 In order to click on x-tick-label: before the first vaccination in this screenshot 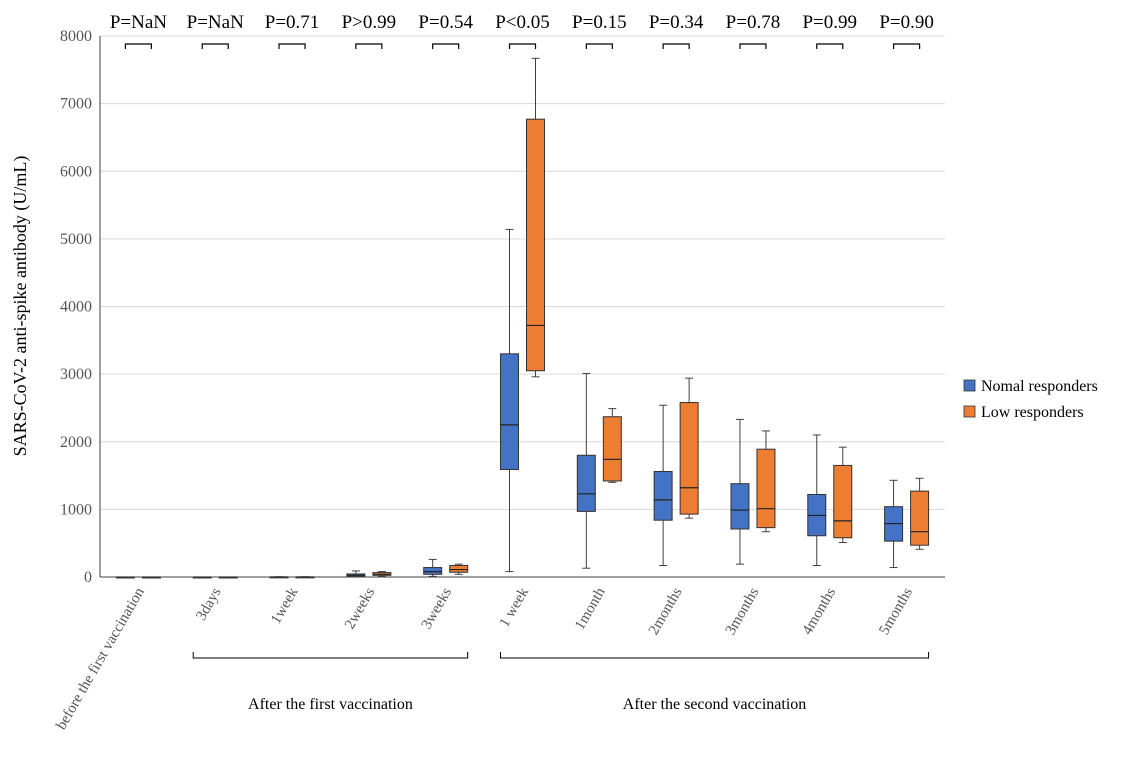, I will do `click(100, 659)`.